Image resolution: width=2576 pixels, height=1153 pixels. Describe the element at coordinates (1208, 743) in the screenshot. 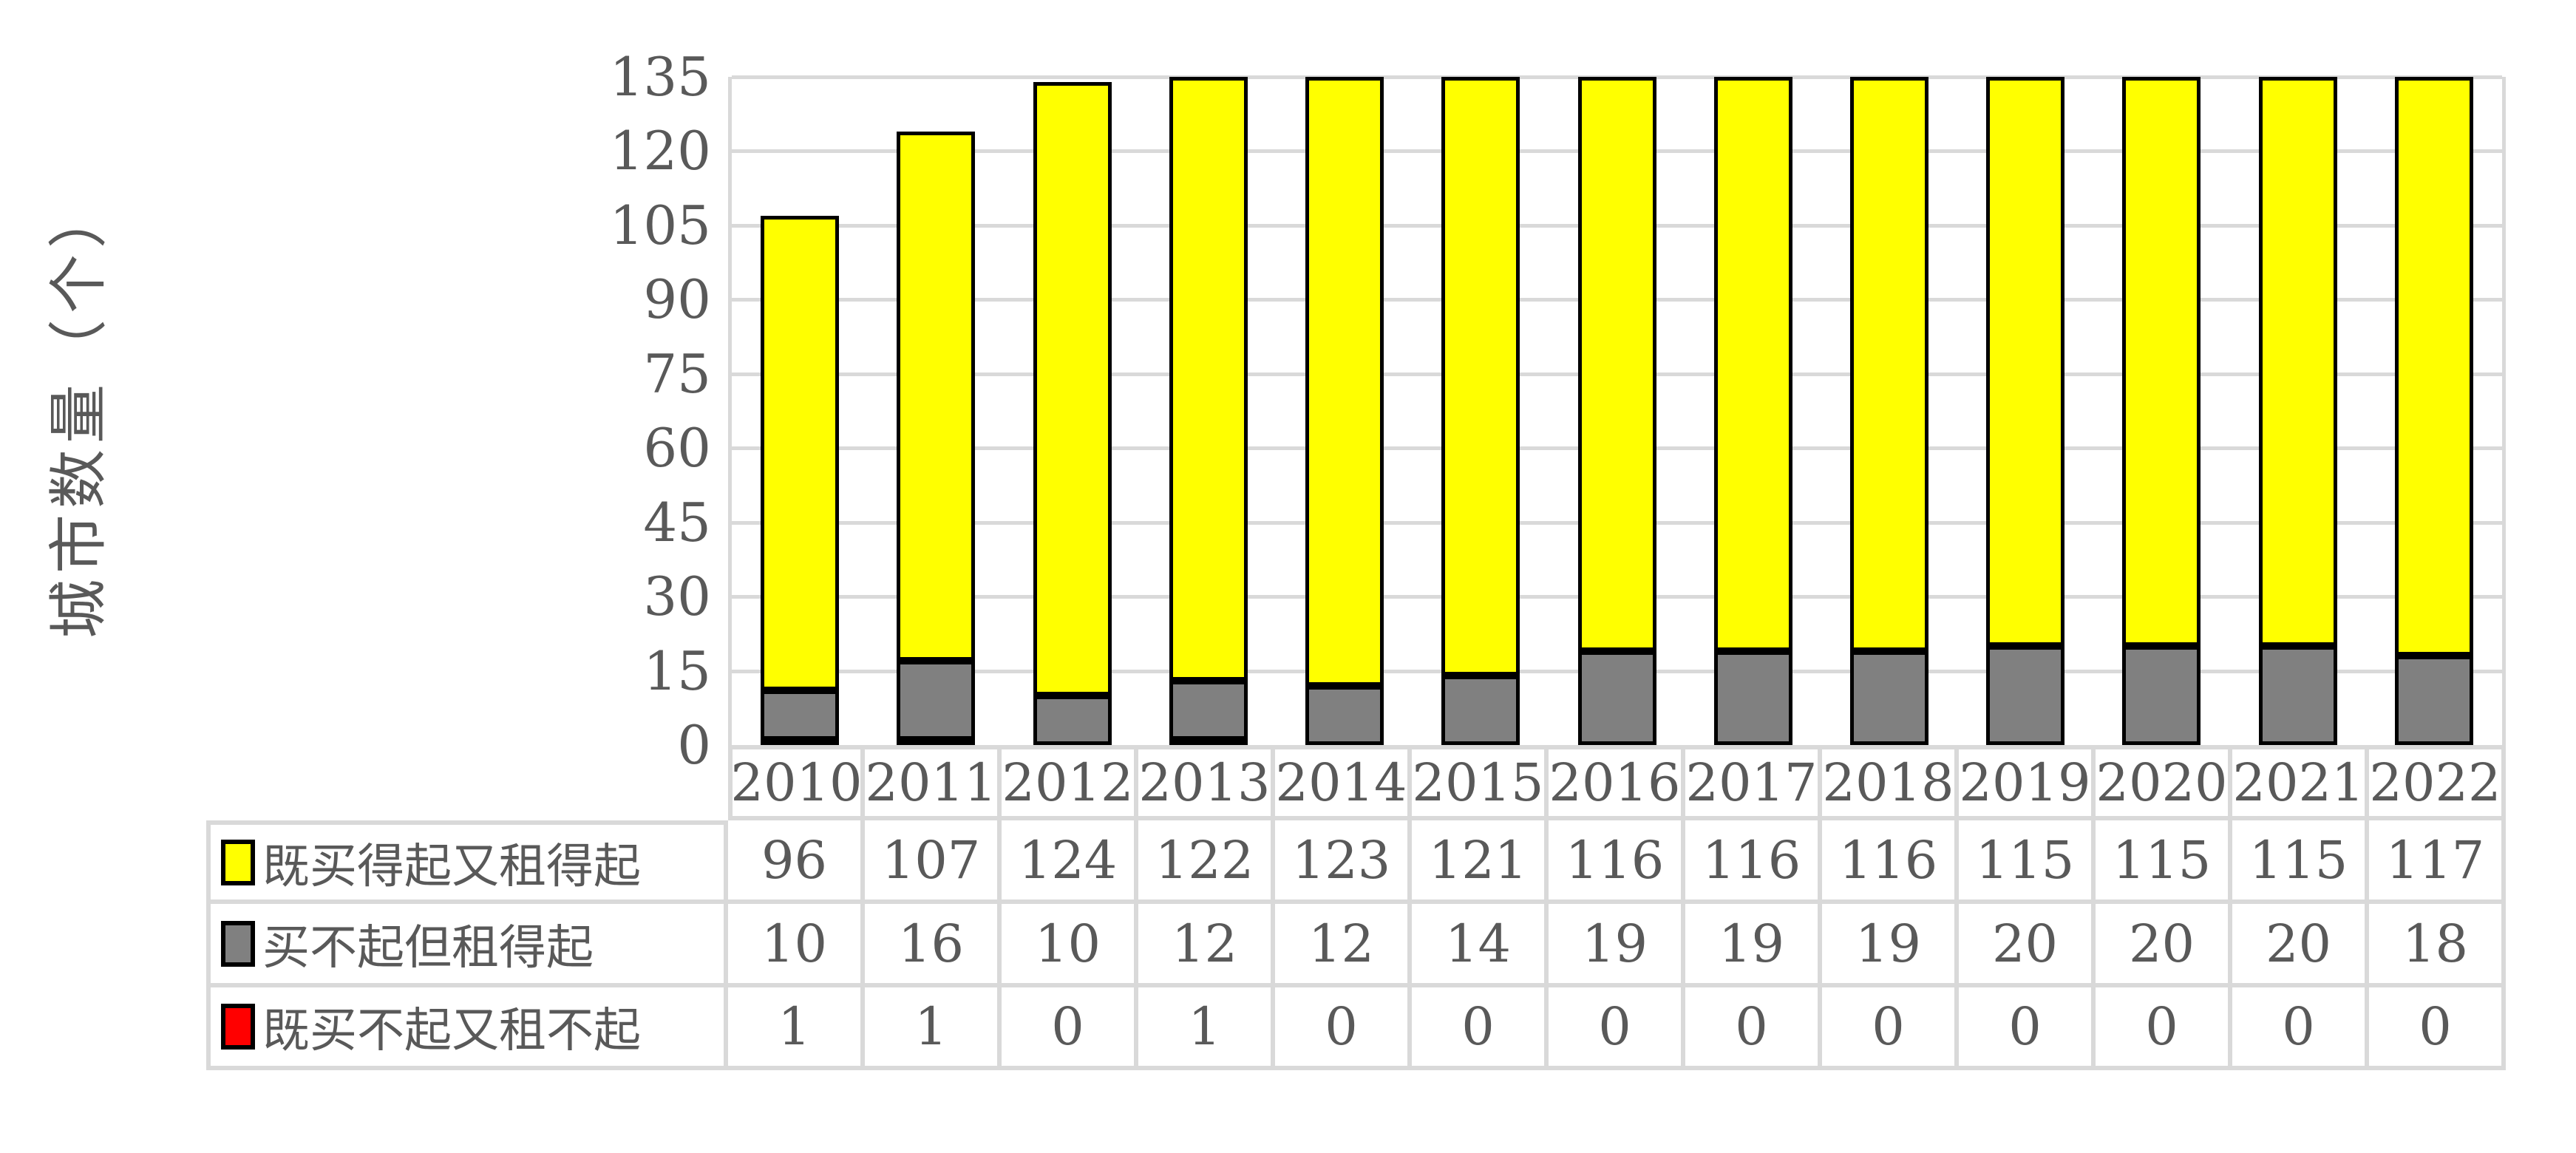

I see `bar-segment-2013-既买不起又租不起` at that location.